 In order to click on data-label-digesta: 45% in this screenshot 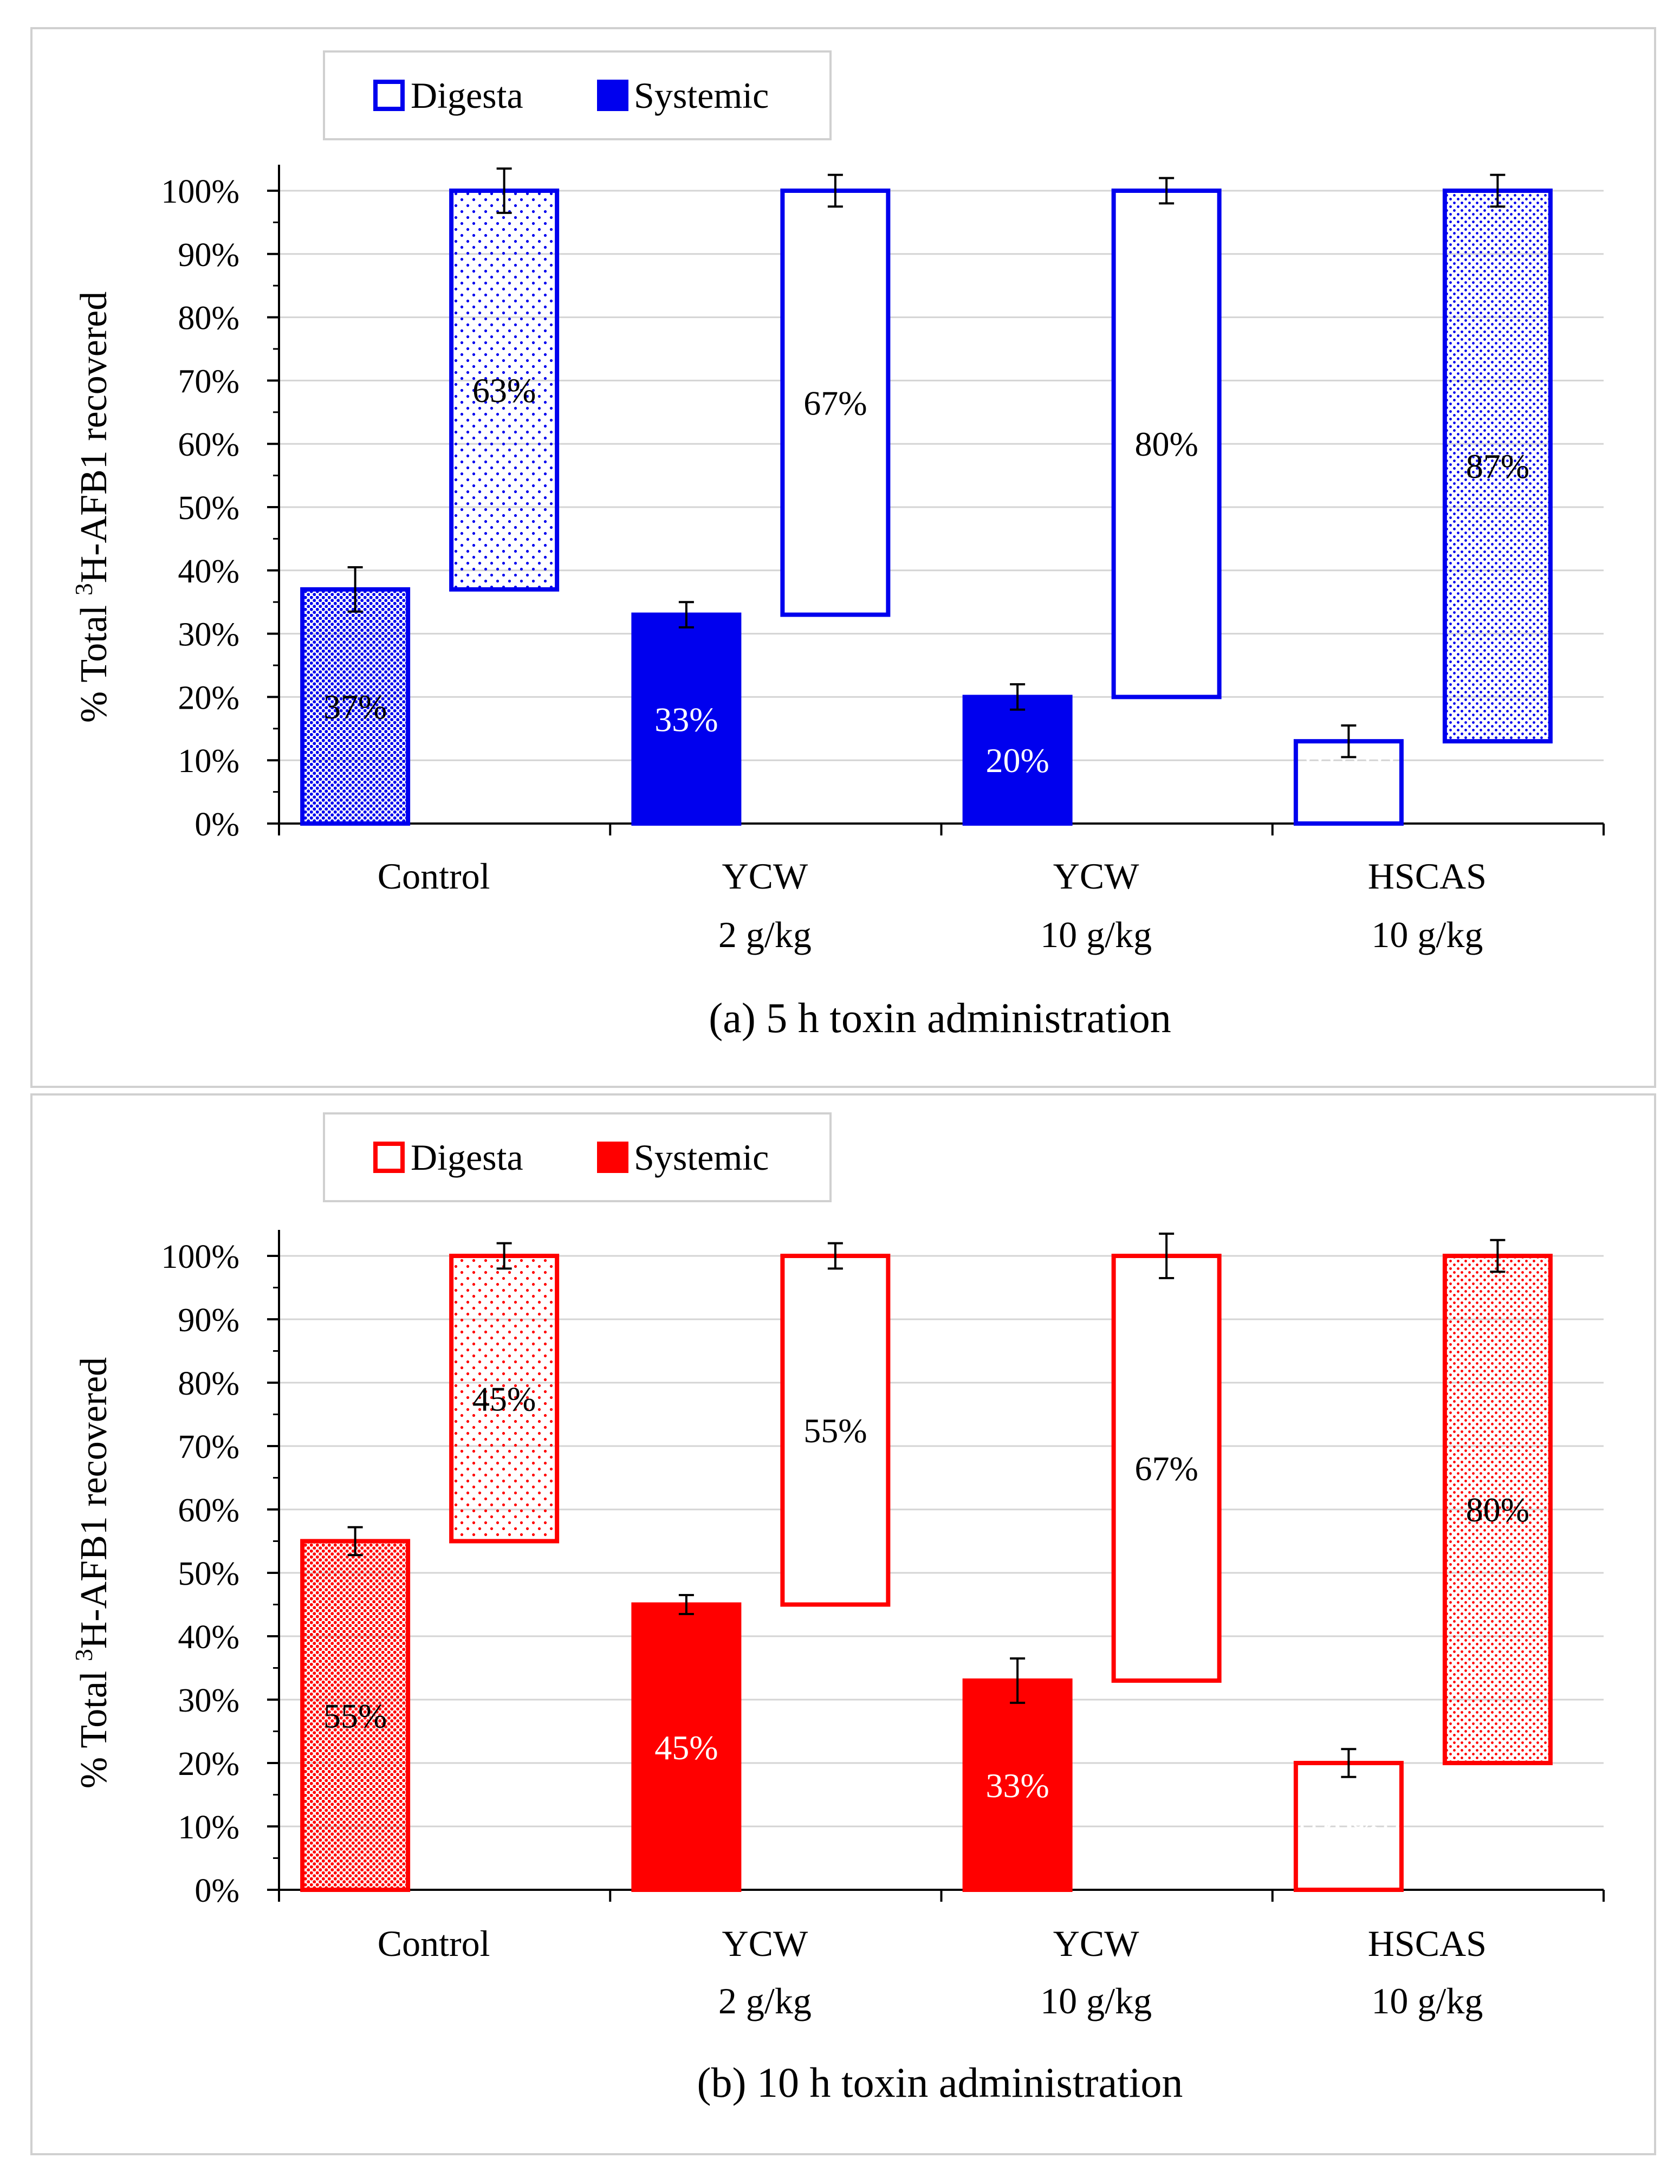, I will do `click(504, 1398)`.